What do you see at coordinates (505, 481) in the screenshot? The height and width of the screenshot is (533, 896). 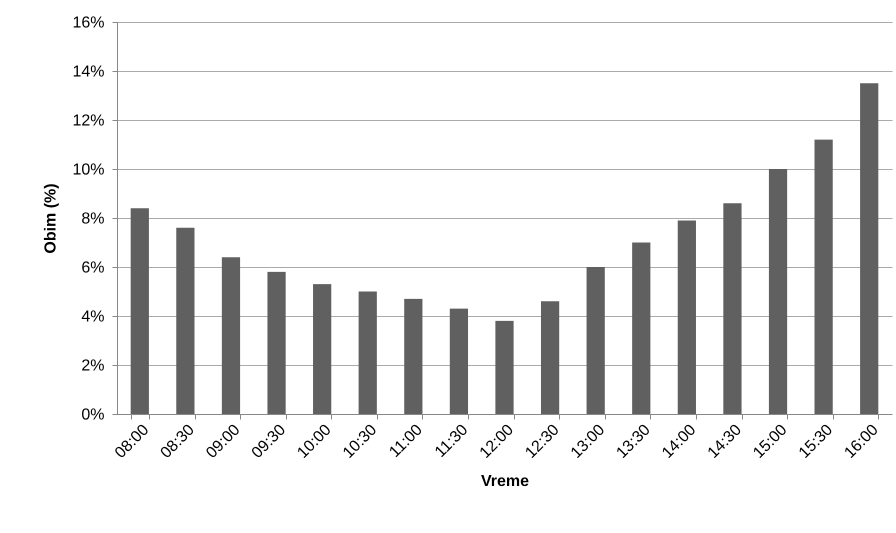 I see `x-axis-title: Vreme` at bounding box center [505, 481].